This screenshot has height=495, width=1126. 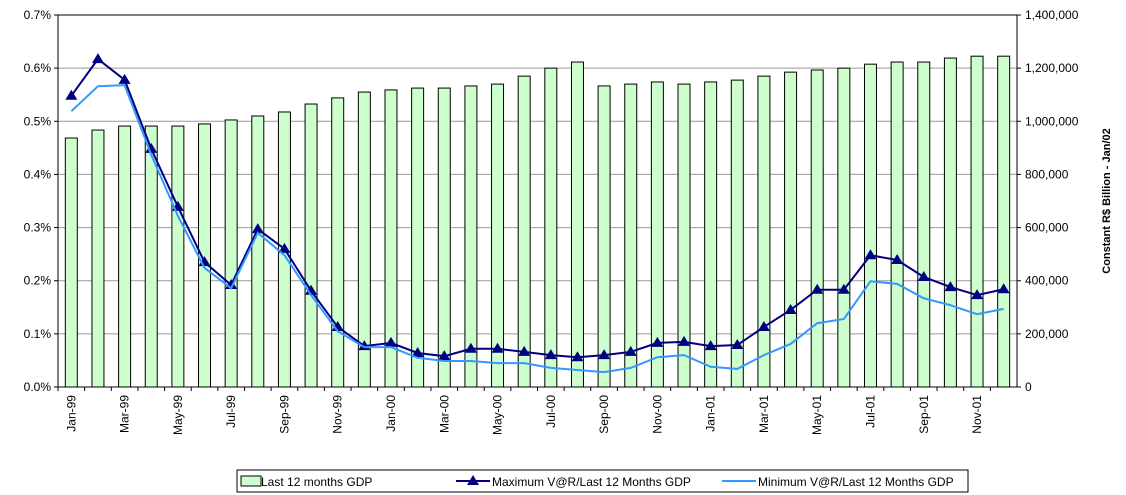 What do you see at coordinates (870, 411) in the screenshot?
I see `x-tick-label: Jul-01` at bounding box center [870, 411].